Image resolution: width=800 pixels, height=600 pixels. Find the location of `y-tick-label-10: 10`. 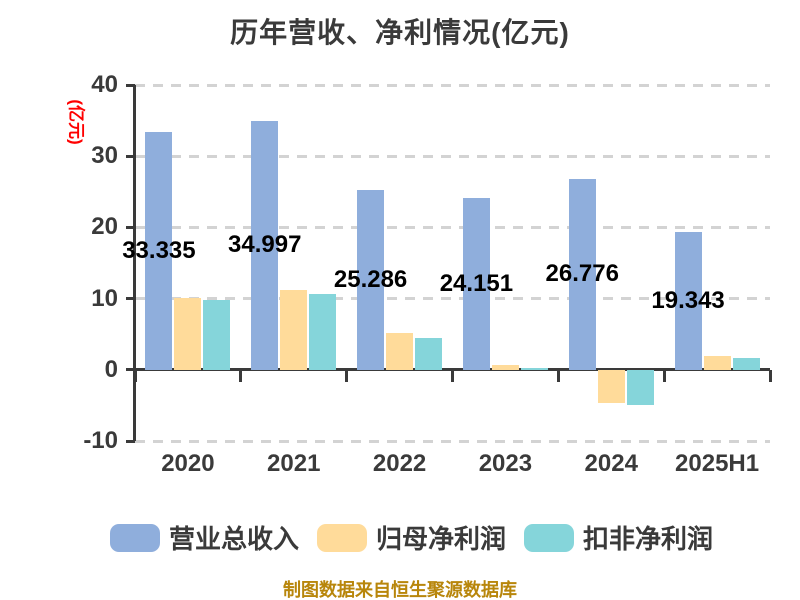

y-tick-label-10: 10 is located at coordinates (104, 298).